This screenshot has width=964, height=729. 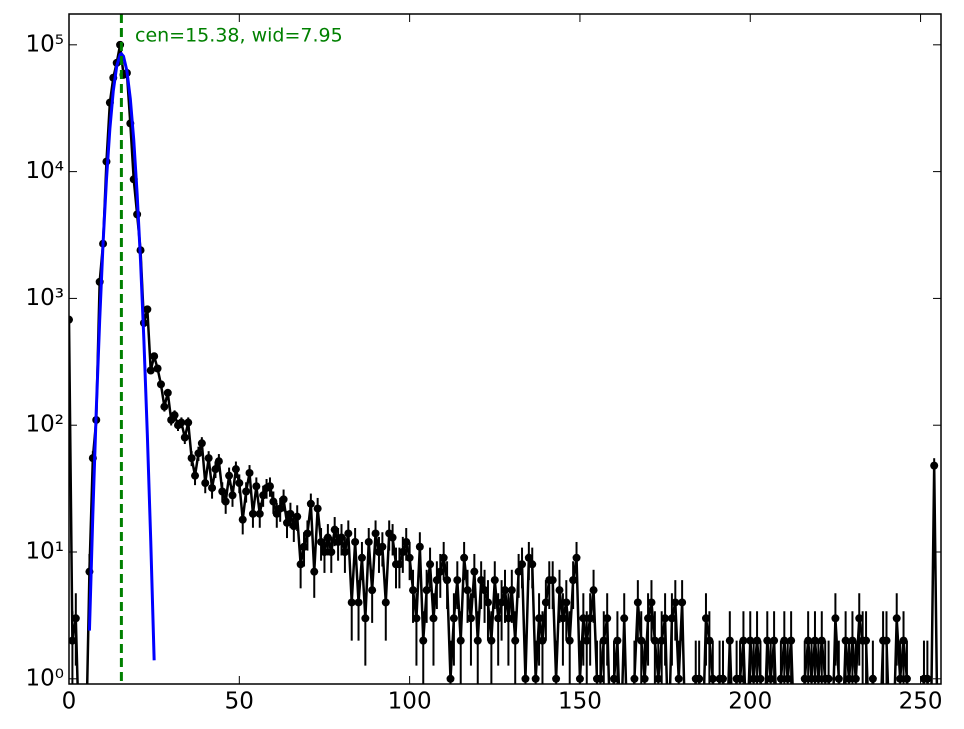 What do you see at coordinates (45, 171) in the screenshot?
I see `y-tick-label: 10⁴` at bounding box center [45, 171].